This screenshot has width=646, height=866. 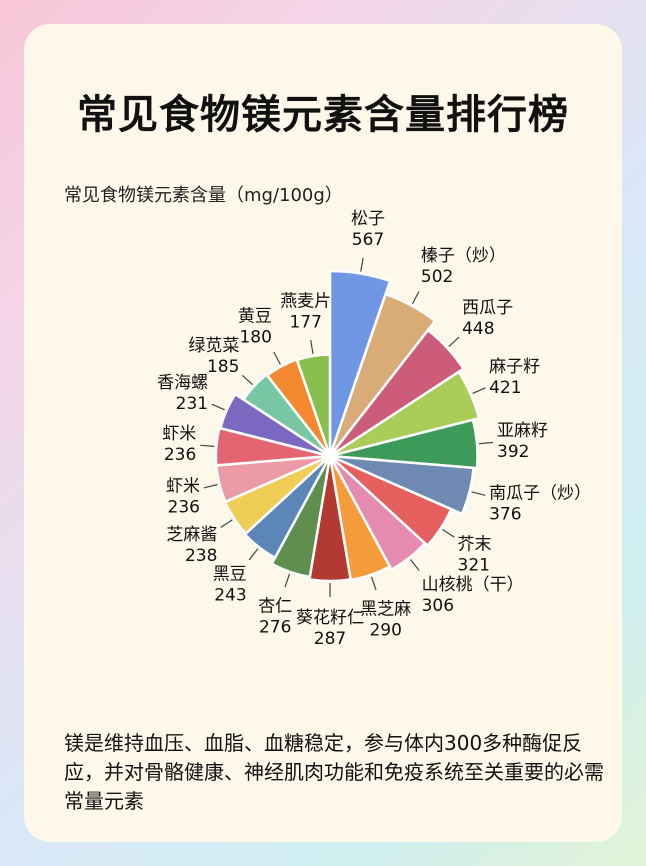 What do you see at coordinates (255, 317) in the screenshot?
I see `slice-label: 黄豆` at bounding box center [255, 317].